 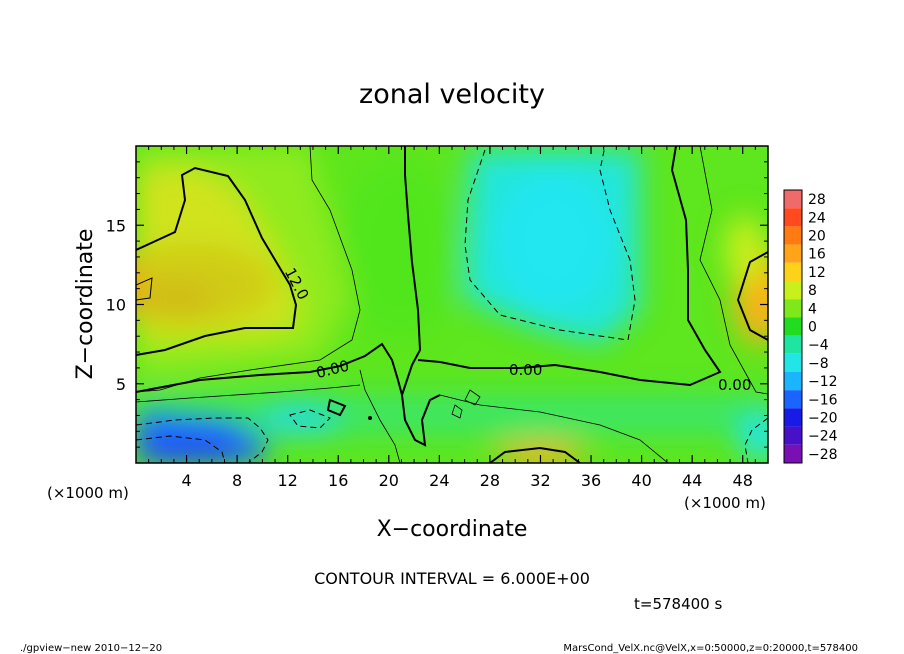 I want to click on colorbar-frame, so click(x=793, y=326).